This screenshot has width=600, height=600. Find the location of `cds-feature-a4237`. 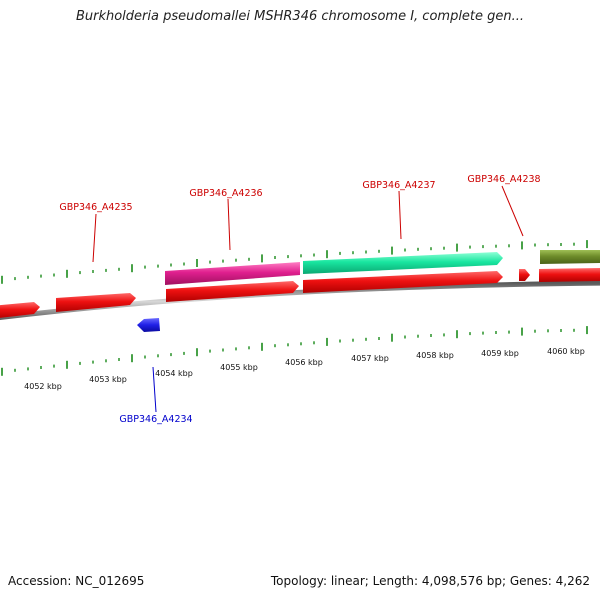

cds-feature-a4237 is located at coordinates (403, 282).